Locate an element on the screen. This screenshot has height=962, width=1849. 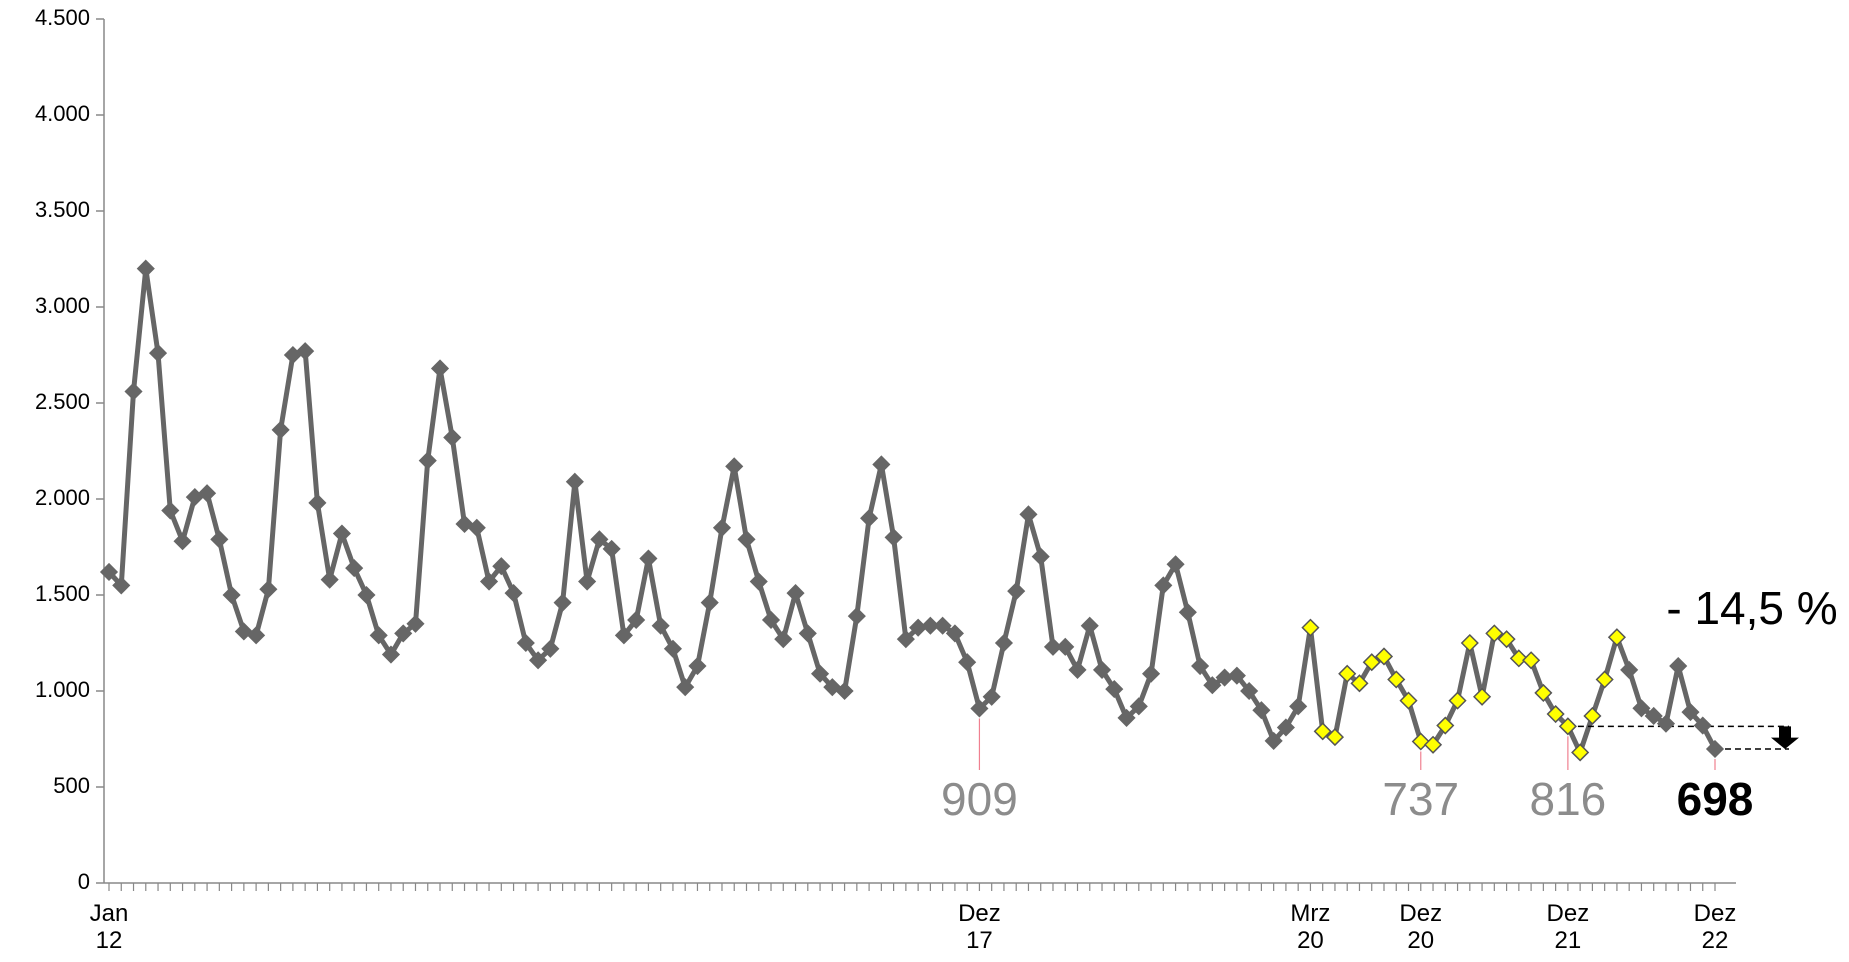
y-tick-label: 3.000 is located at coordinates (62, 305).